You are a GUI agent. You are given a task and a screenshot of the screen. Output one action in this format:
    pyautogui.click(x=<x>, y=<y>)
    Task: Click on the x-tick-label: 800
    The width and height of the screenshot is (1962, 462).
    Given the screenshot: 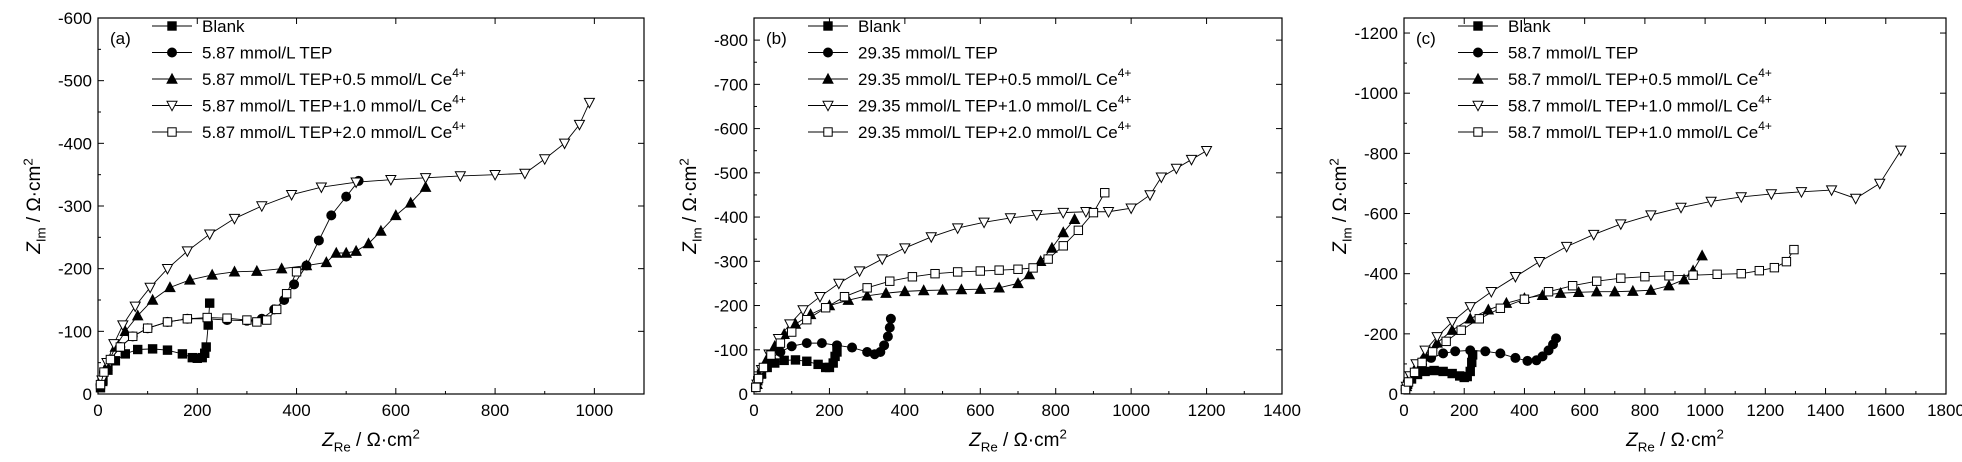 What is the action you would take?
    pyautogui.click(x=1645, y=410)
    